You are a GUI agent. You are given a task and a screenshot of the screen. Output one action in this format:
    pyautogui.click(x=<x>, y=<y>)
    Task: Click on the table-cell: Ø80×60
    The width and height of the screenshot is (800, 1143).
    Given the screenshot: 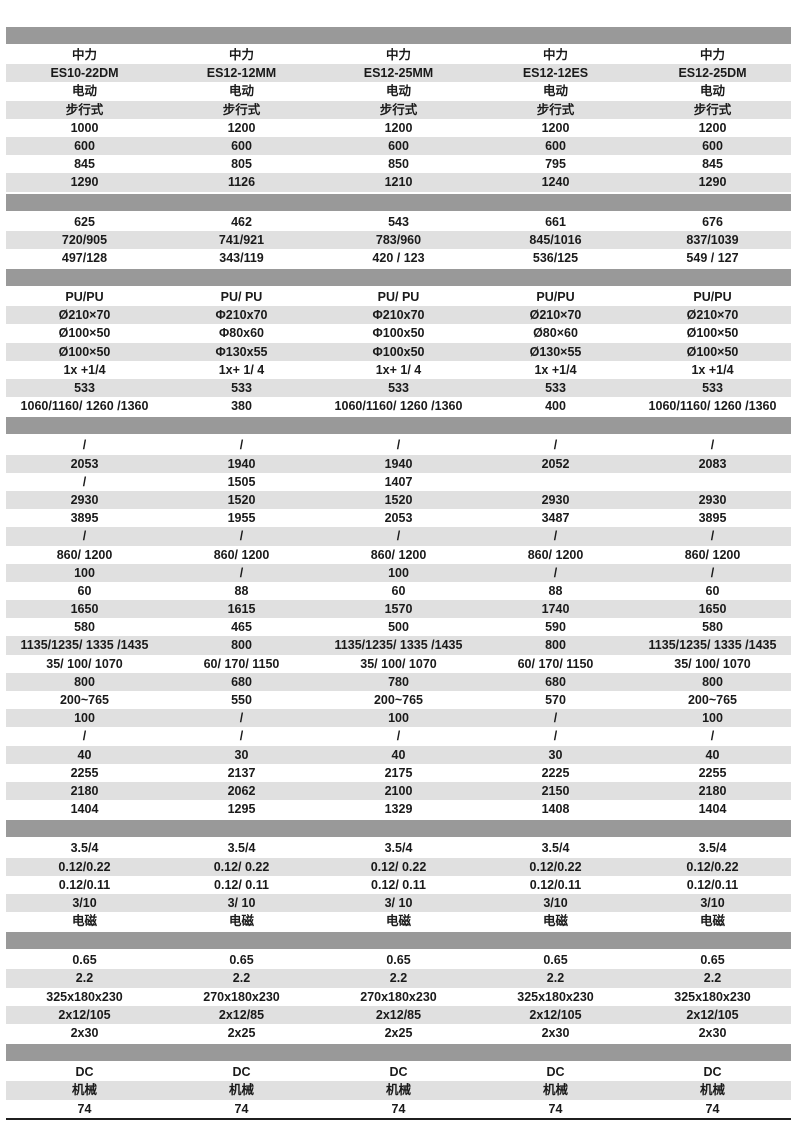 What is the action you would take?
    pyautogui.click(x=555, y=333)
    